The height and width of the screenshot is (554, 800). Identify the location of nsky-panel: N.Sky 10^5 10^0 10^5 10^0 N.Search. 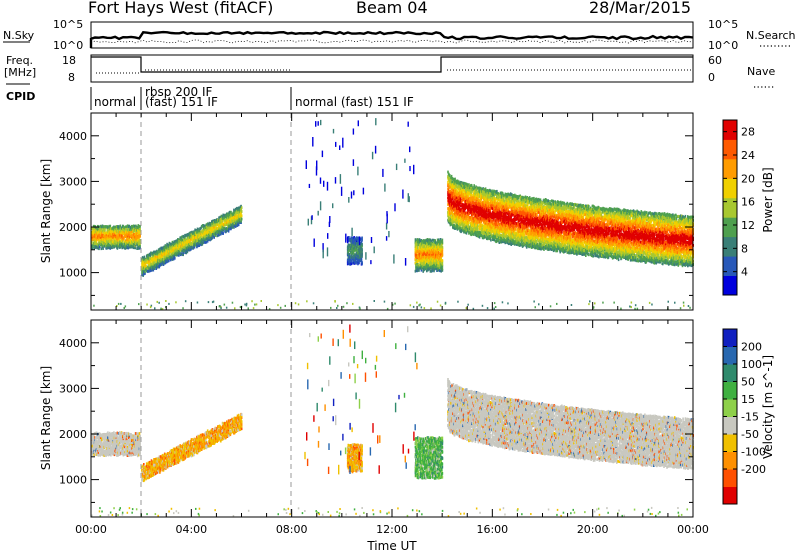
(399, 35).